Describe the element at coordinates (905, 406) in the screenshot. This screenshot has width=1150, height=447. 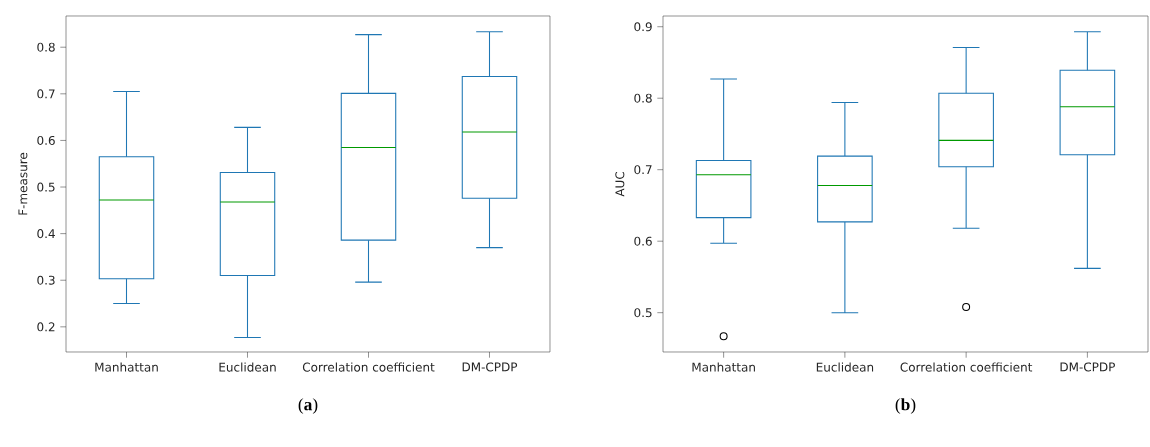
I see `text: (b)` at that location.